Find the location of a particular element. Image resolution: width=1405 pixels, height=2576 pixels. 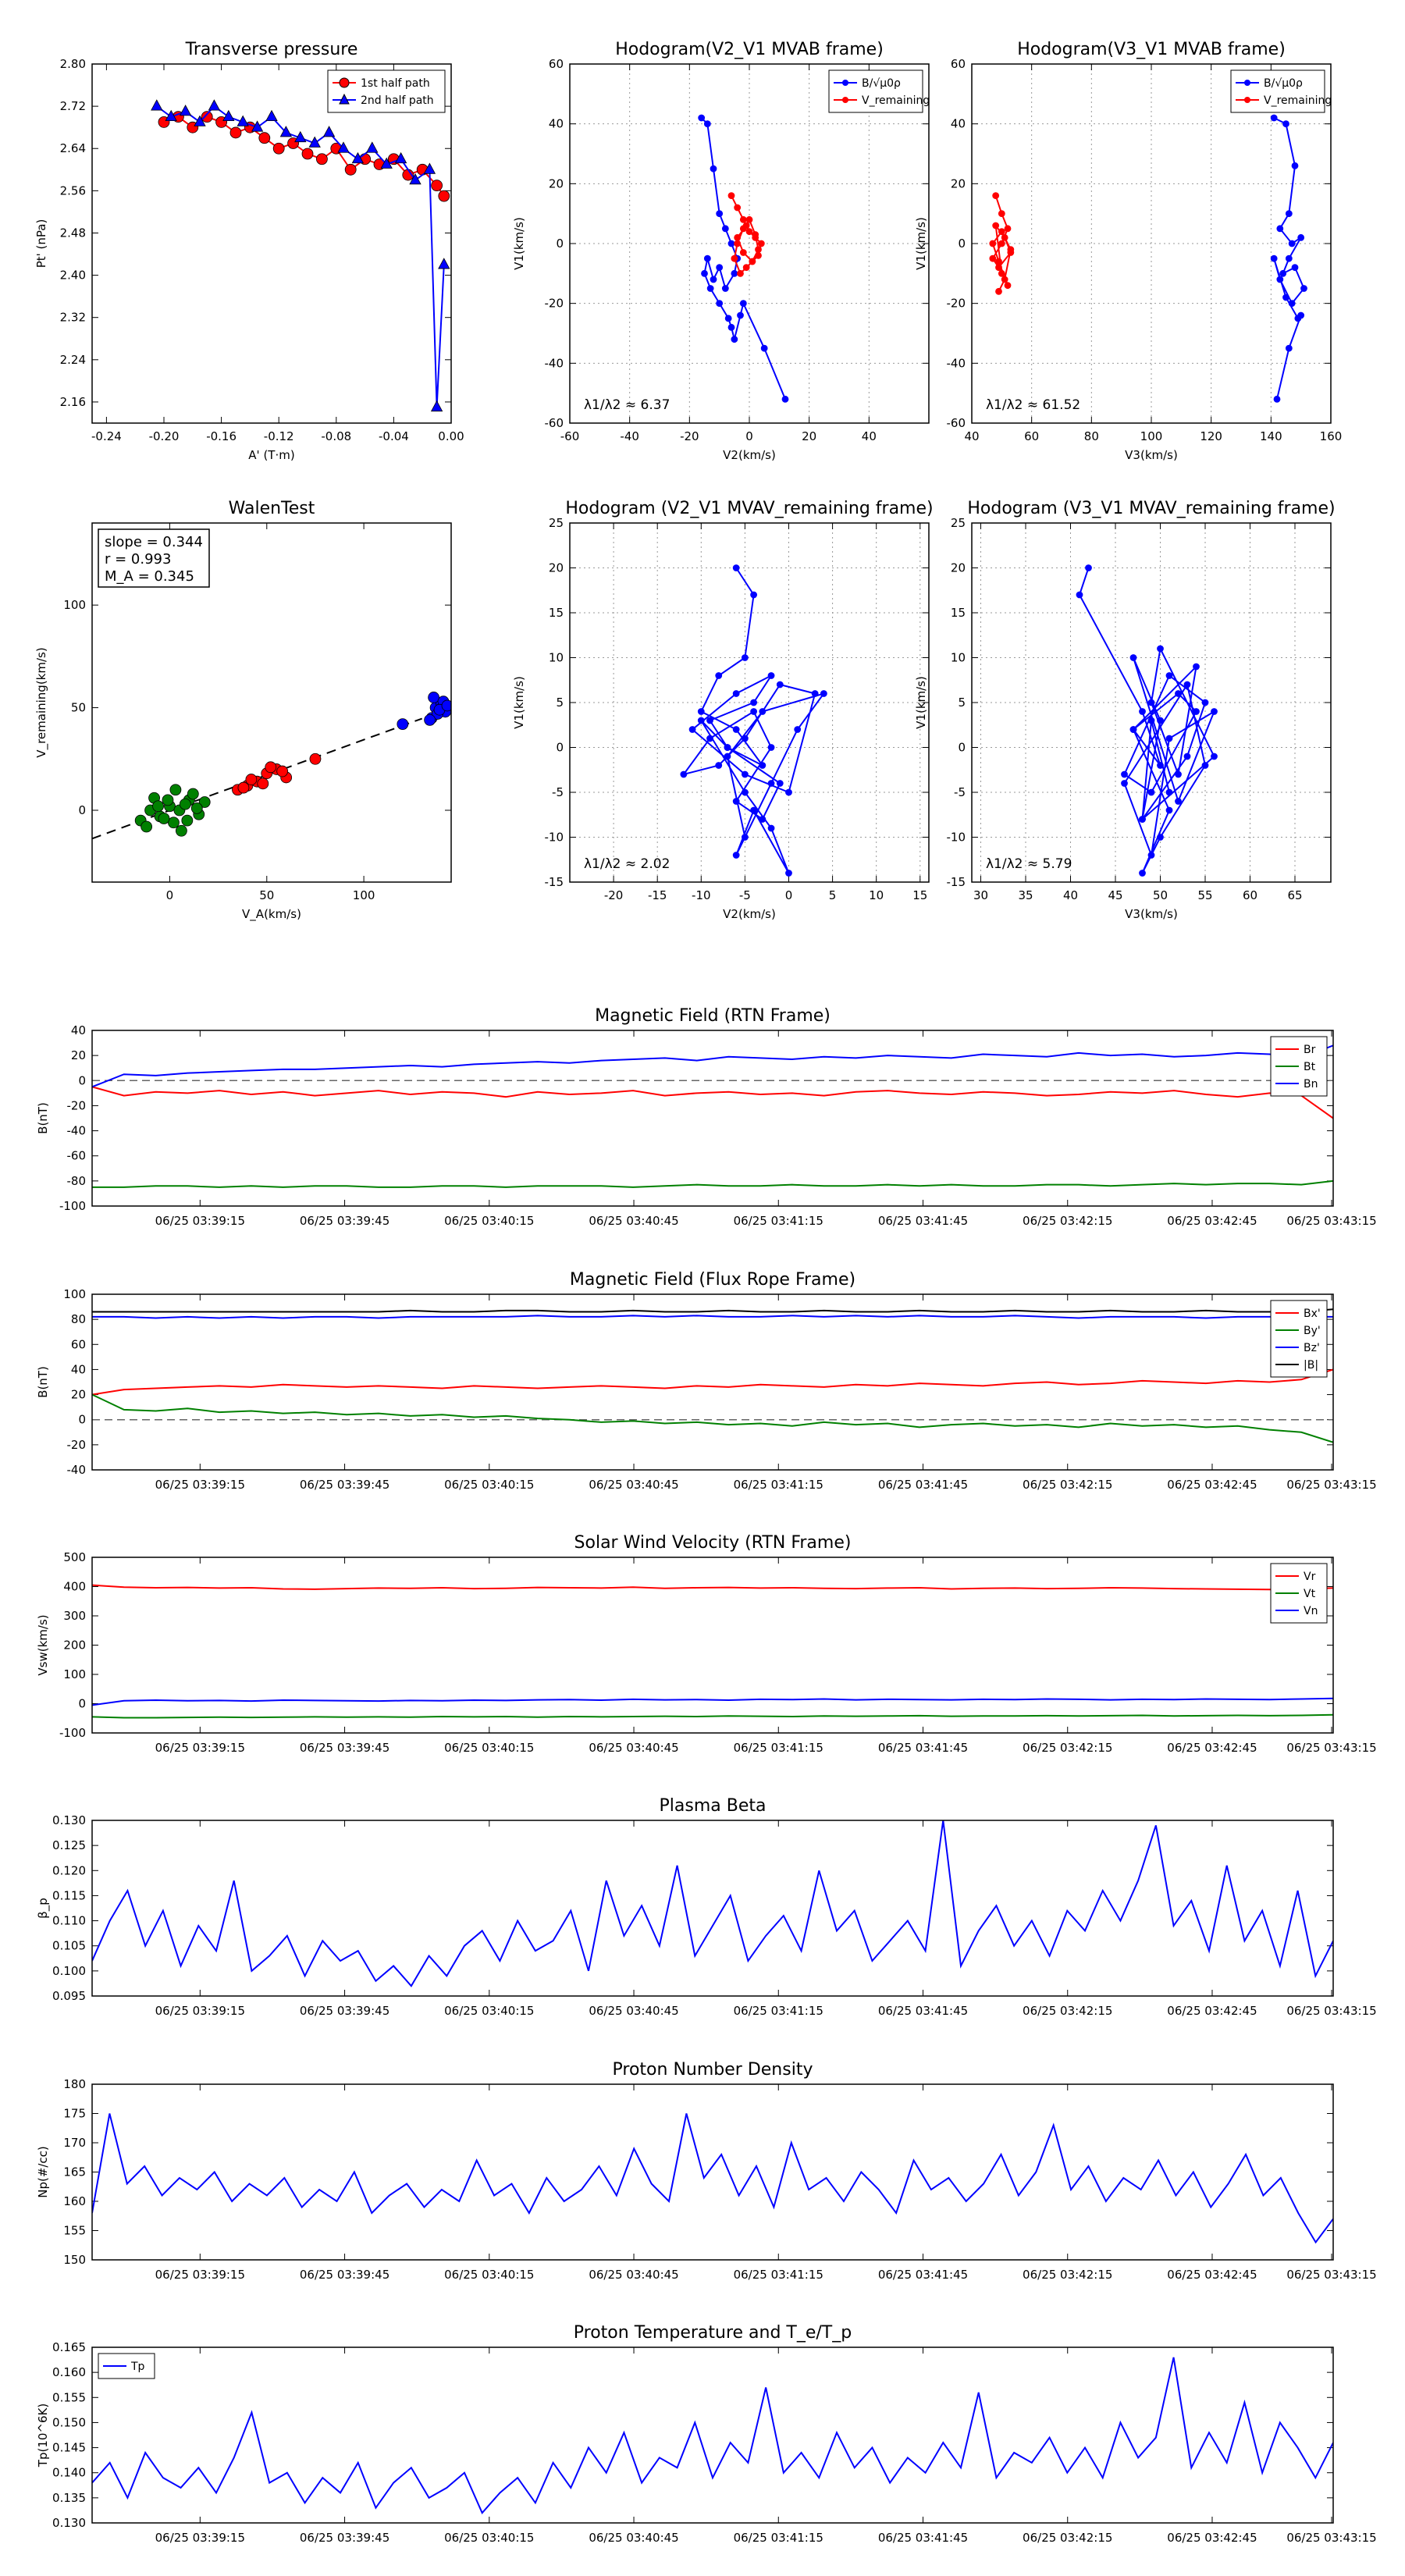

plot-area is located at coordinates (271, 243).